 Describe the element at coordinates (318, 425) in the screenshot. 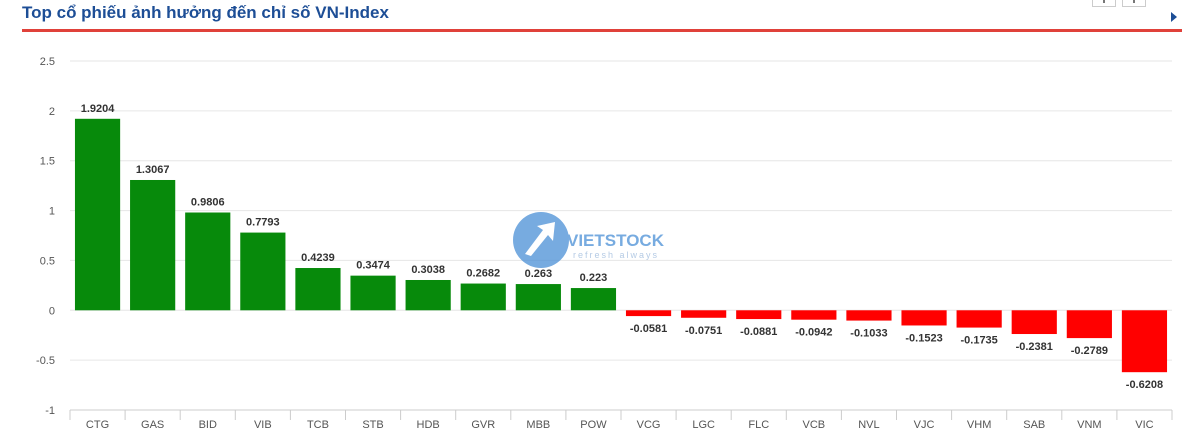

I see `x-tick-label: TCB` at that location.